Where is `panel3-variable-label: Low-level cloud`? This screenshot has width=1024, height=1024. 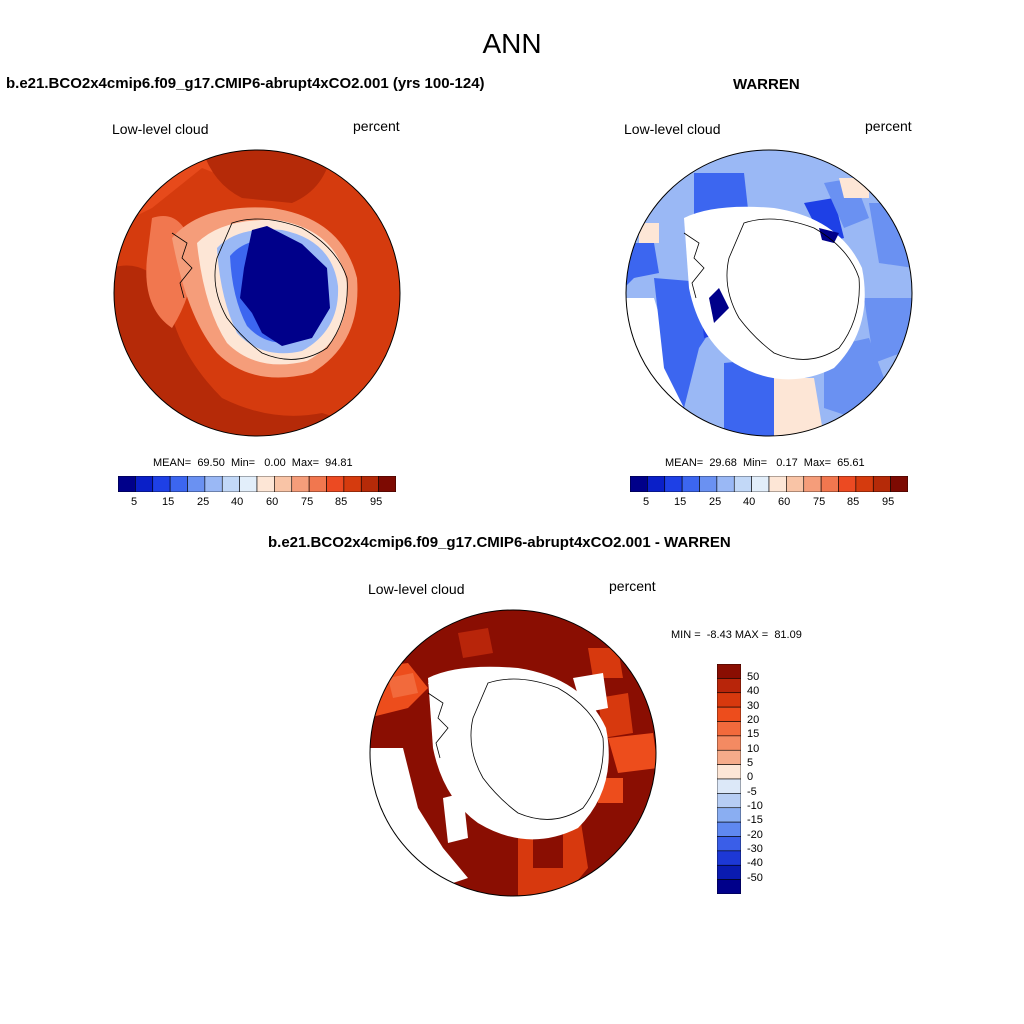 panel3-variable-label: Low-level cloud is located at coordinates (416, 589).